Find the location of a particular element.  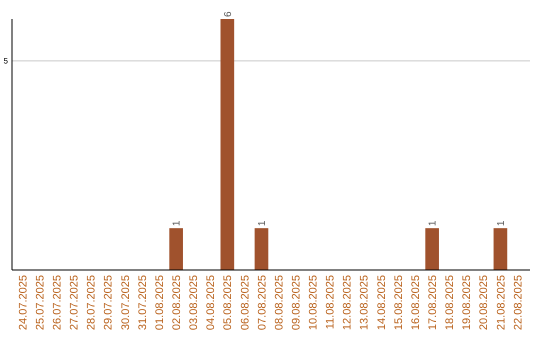

x-tick-label: 29.07.2025 is located at coordinates (108, 302).